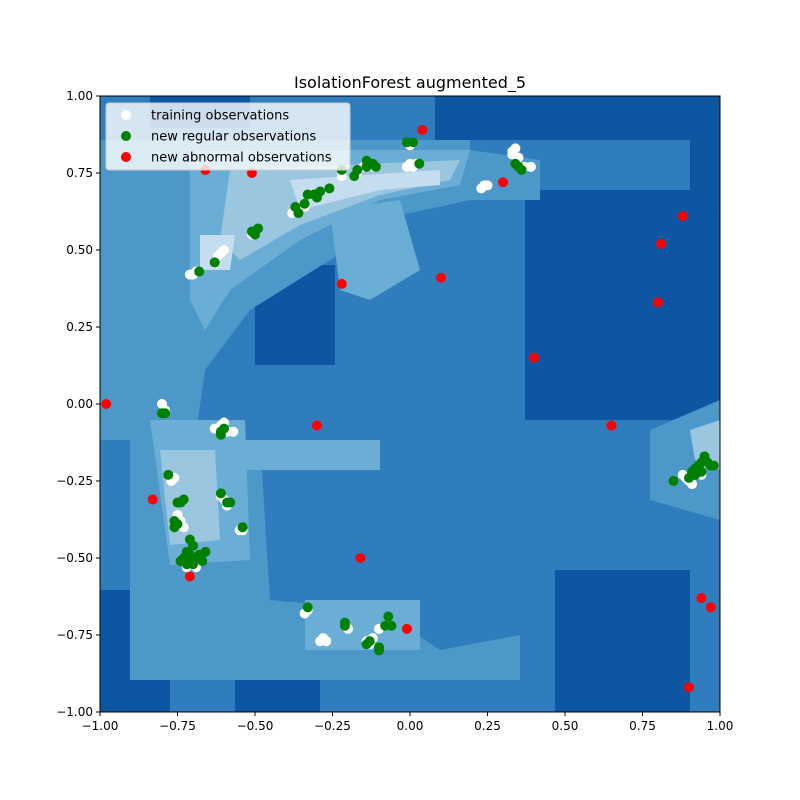  I want to click on x-tick-label: 0.00, so click(410, 726).